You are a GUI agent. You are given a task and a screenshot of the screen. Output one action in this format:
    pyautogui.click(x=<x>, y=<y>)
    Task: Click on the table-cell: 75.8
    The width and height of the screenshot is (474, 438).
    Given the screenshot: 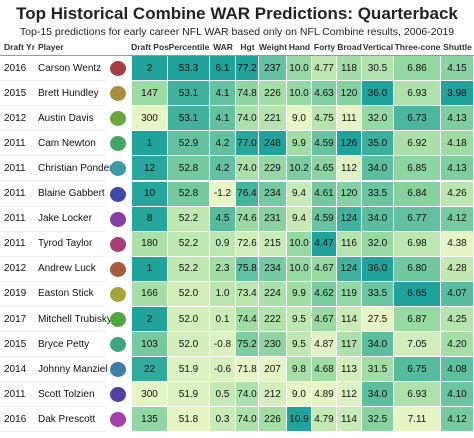 What is the action you would take?
    pyautogui.click(x=247, y=269)
    